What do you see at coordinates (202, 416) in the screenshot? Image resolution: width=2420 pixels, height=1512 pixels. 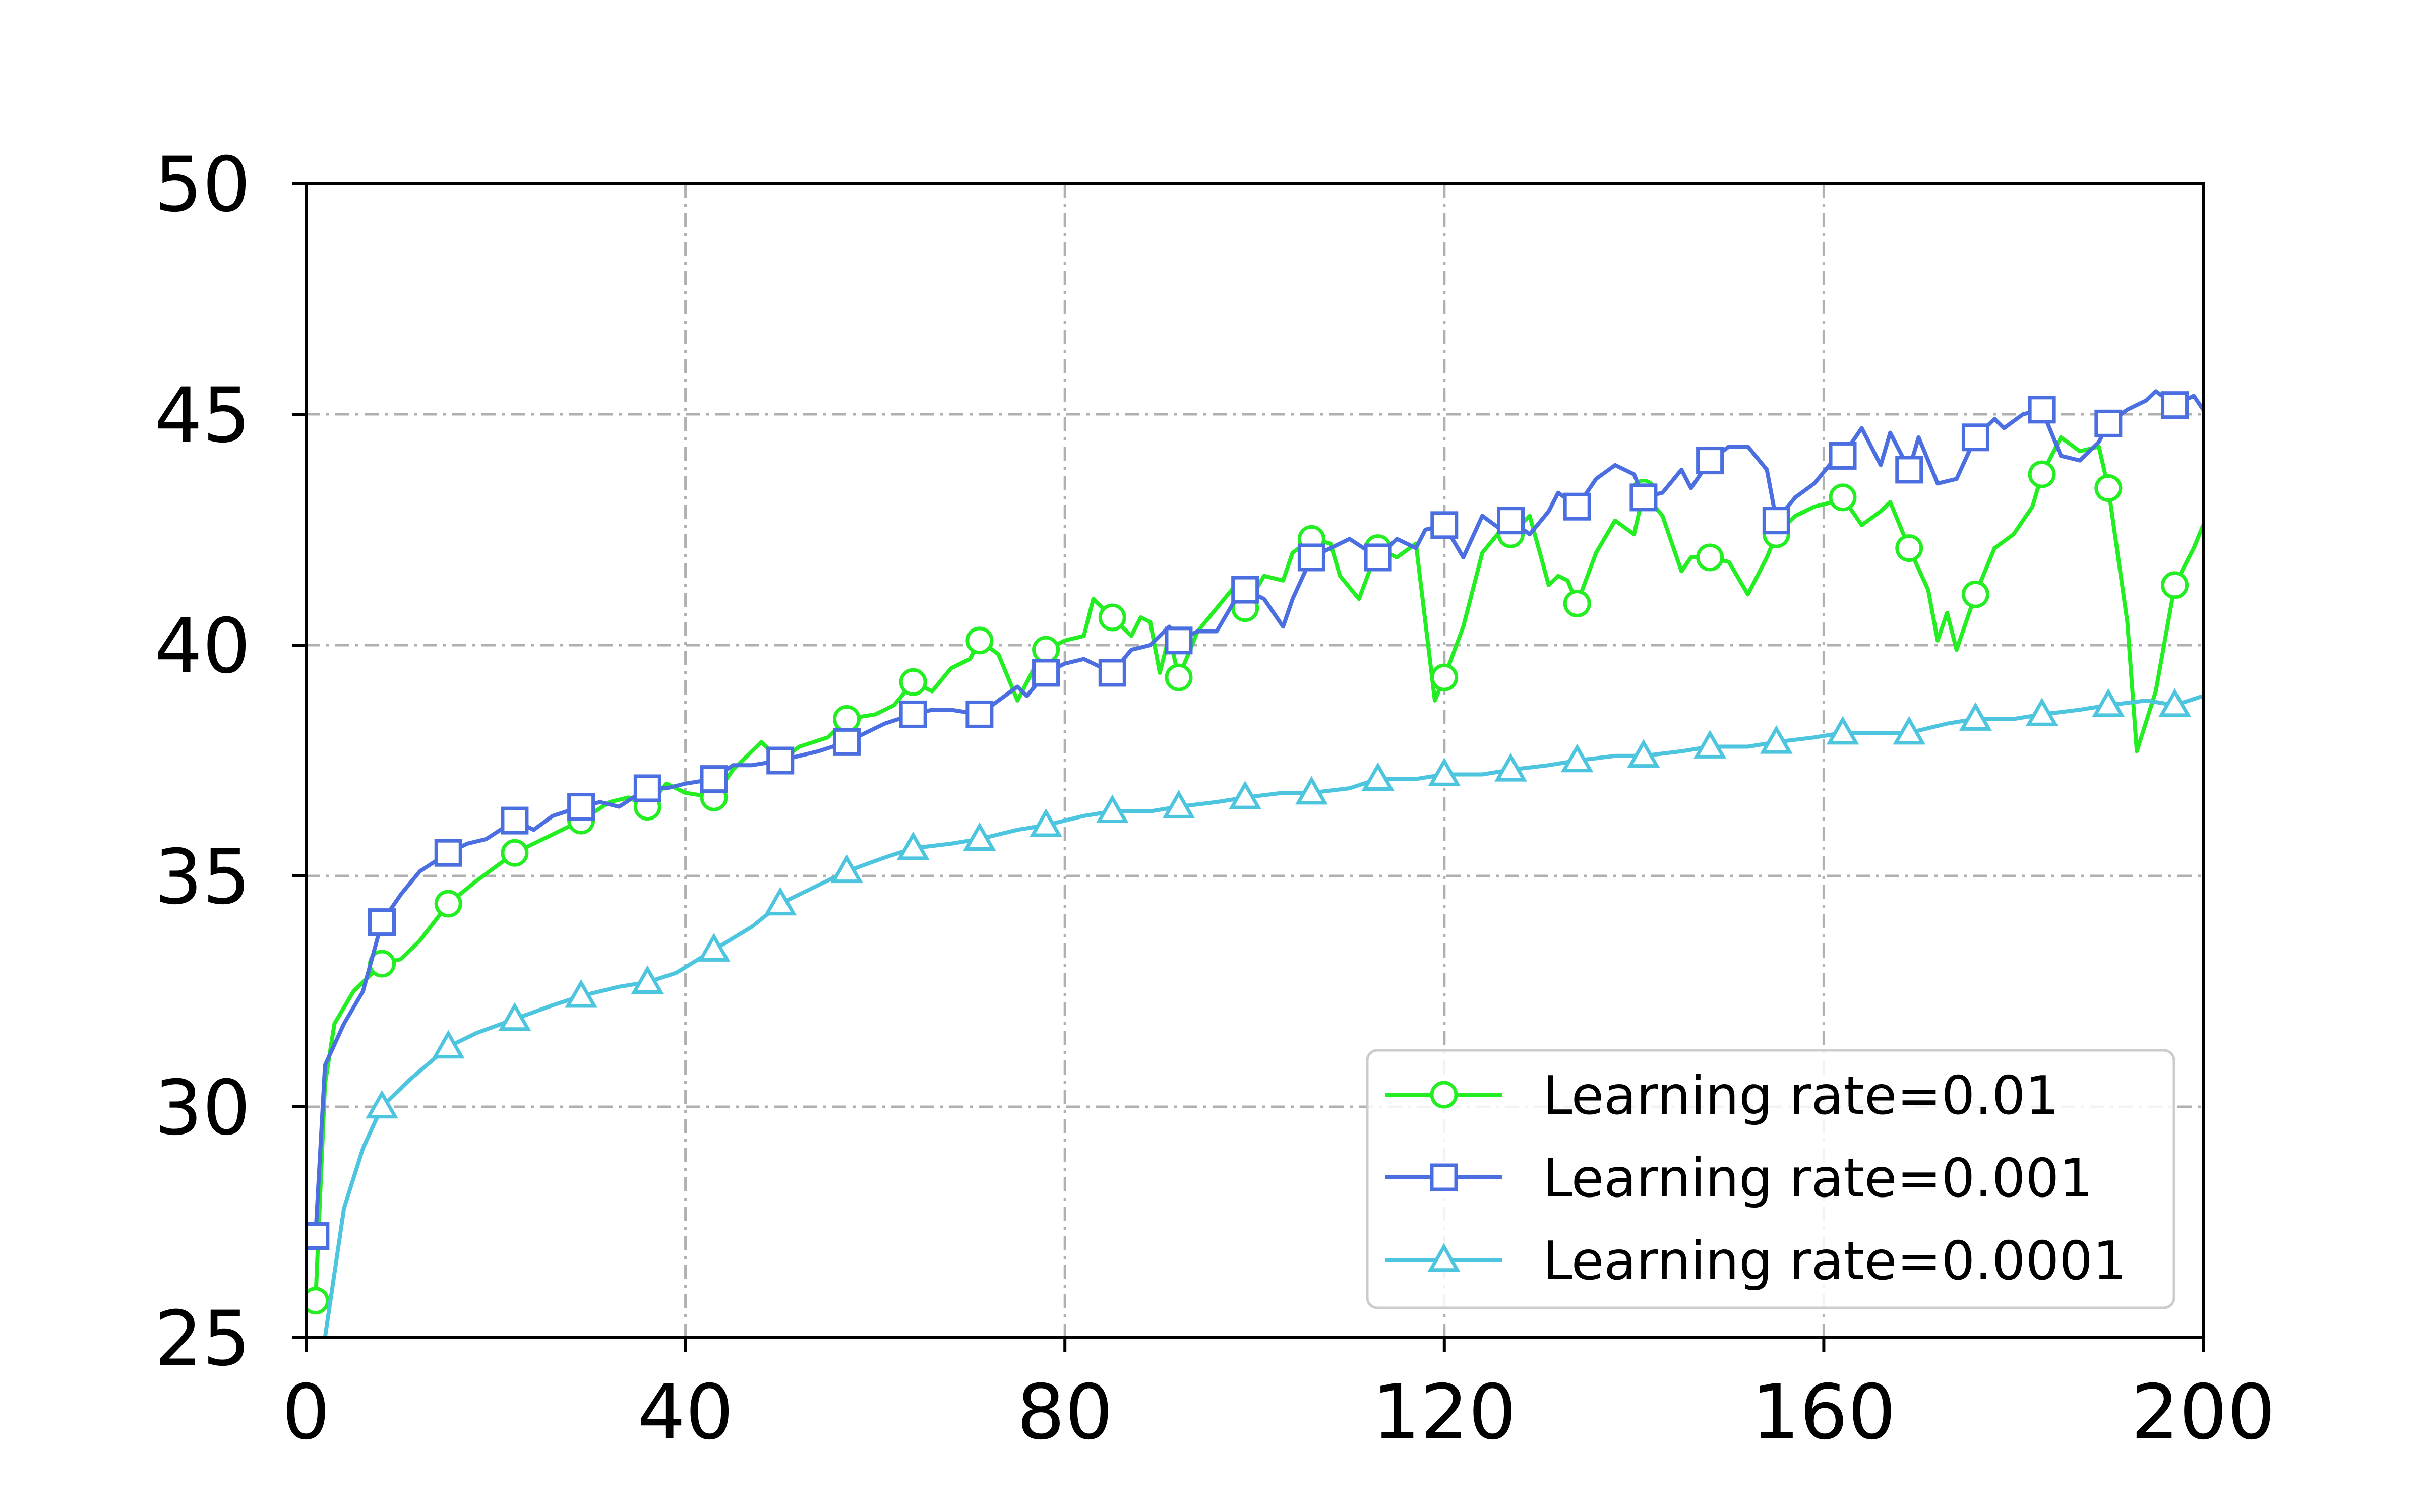 I see `y-tick-label: 45` at bounding box center [202, 416].